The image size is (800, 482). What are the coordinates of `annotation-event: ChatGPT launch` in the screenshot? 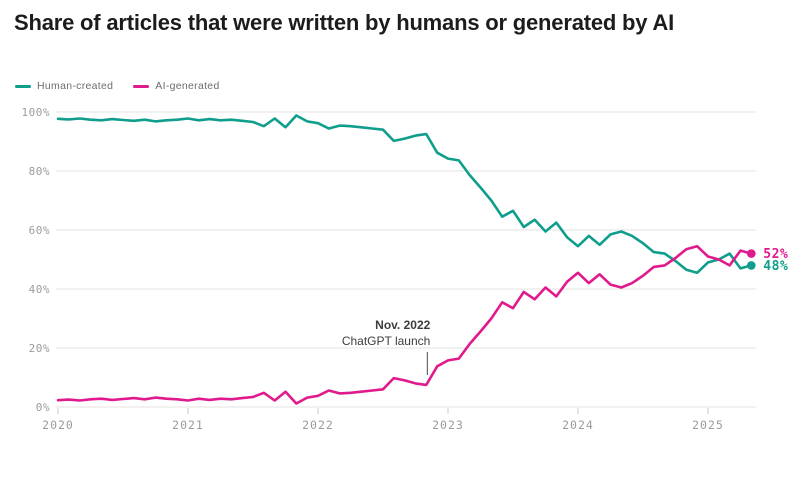 It's located at (386, 341).